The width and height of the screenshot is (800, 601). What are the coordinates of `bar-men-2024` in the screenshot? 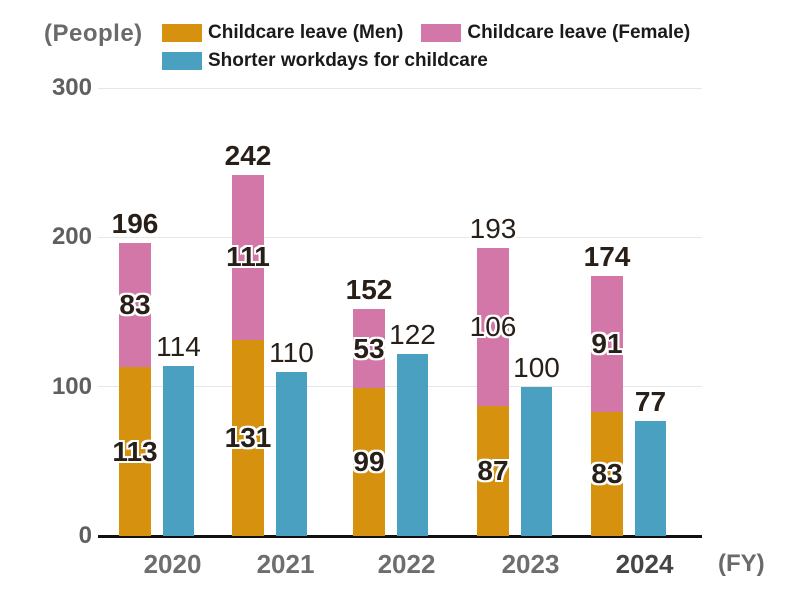 It's located at (607, 474).